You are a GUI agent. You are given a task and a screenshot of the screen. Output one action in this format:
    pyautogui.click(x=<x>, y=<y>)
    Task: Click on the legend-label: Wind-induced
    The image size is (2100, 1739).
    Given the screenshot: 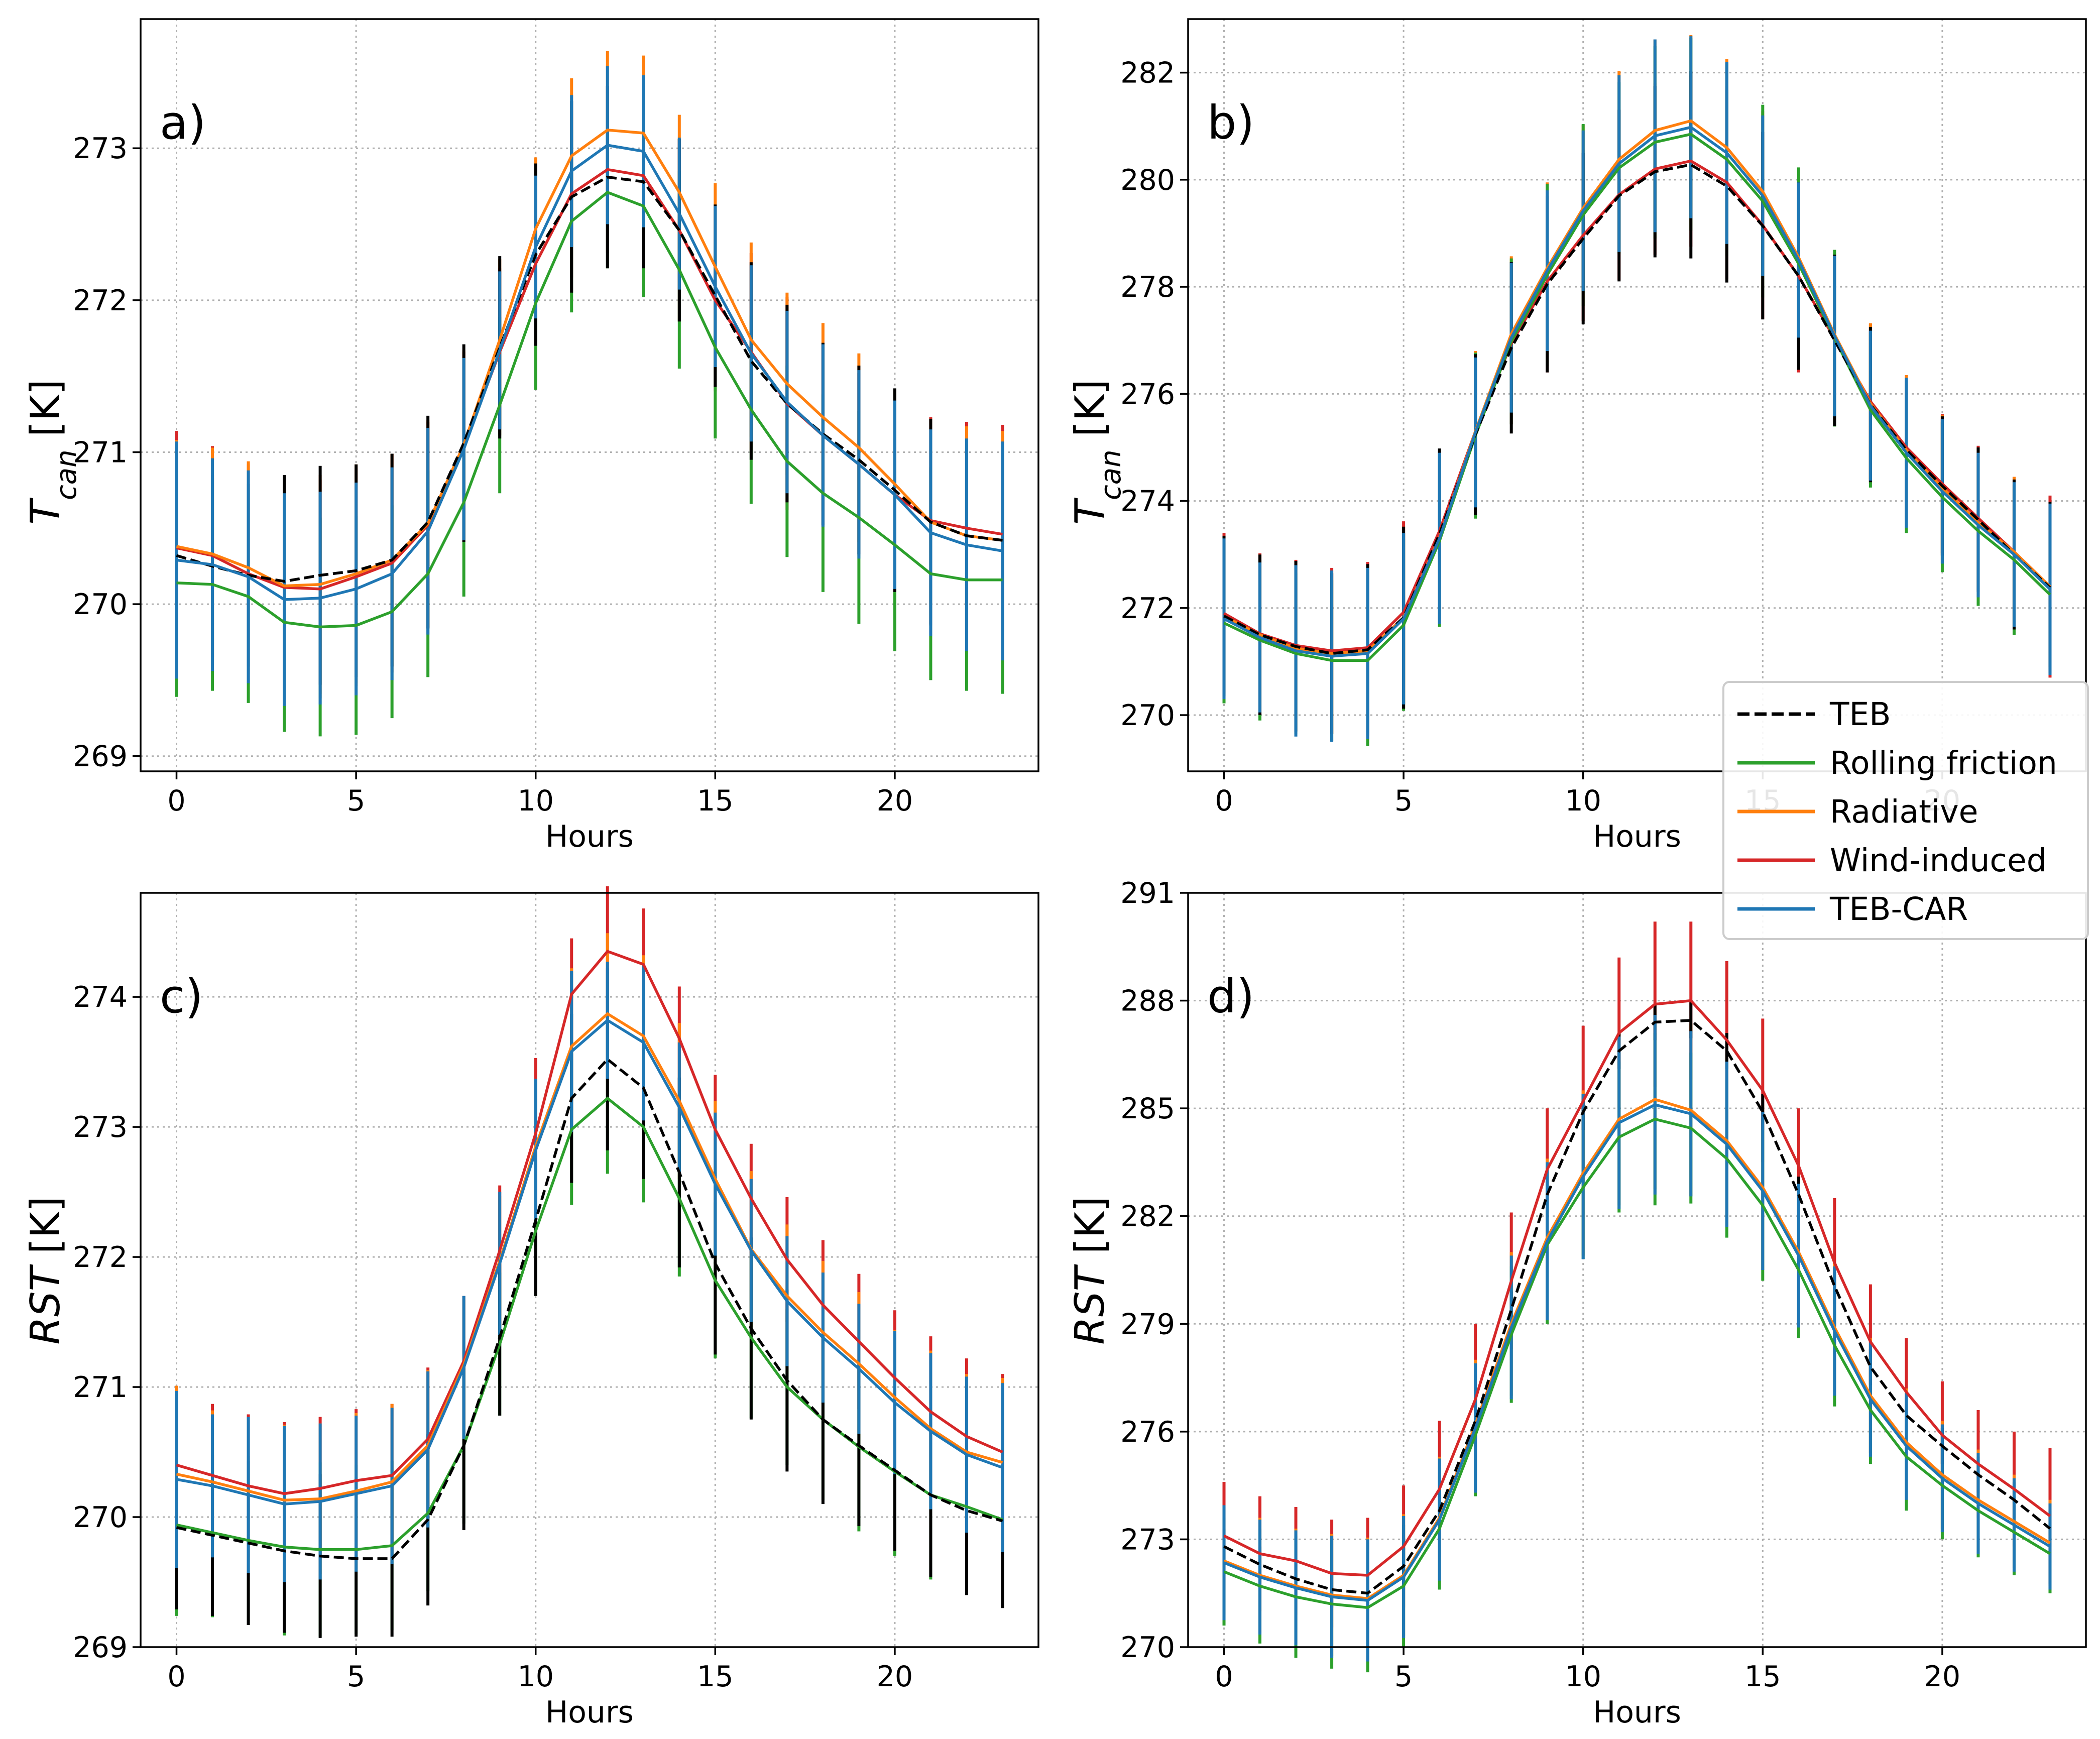 What is the action you would take?
    pyautogui.click(x=1938, y=861)
    